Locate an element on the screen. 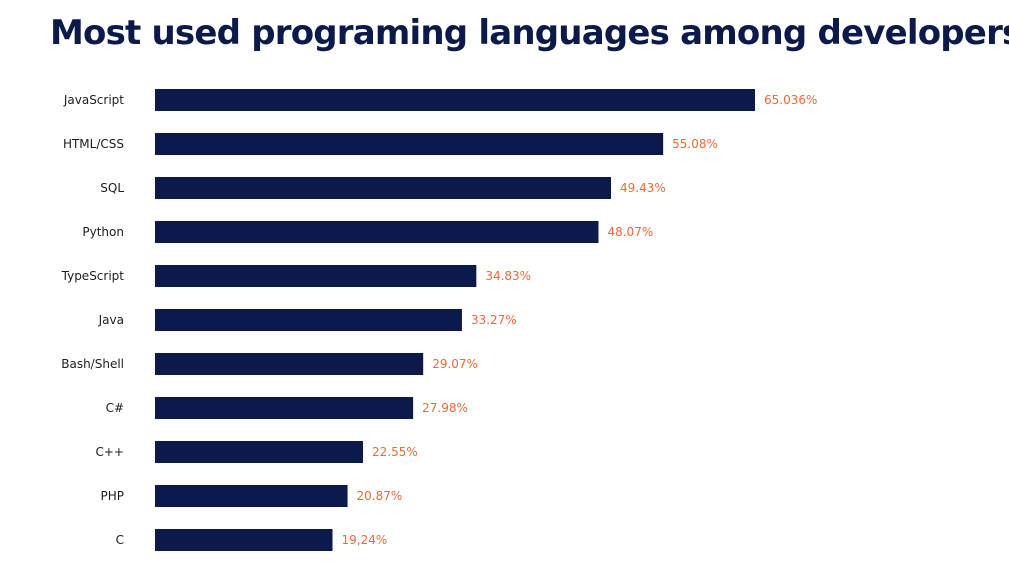 This screenshot has width=1009, height=579. value-label: 48.07% is located at coordinates (630, 232).